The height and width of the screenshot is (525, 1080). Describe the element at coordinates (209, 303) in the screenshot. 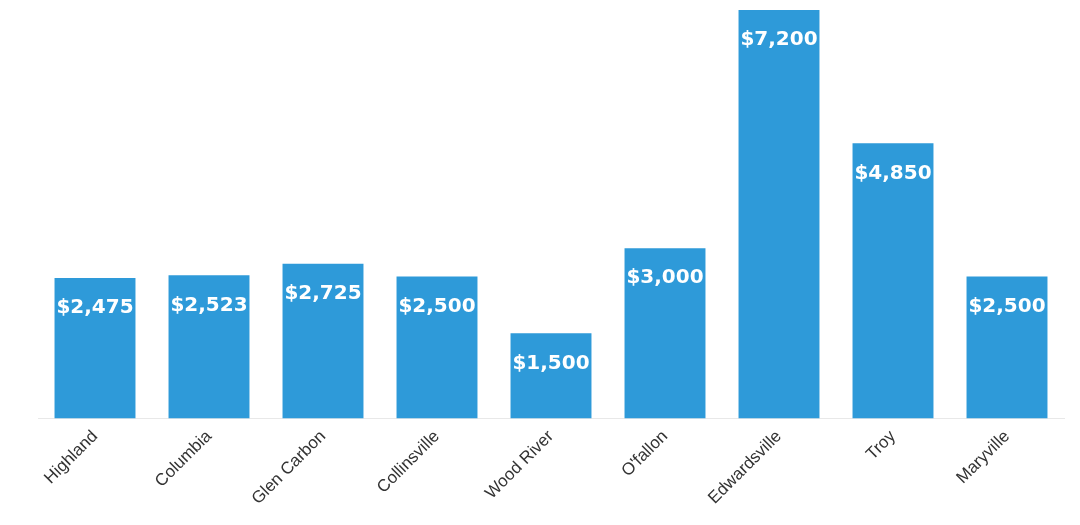

I see `data-label: $2,523` at that location.